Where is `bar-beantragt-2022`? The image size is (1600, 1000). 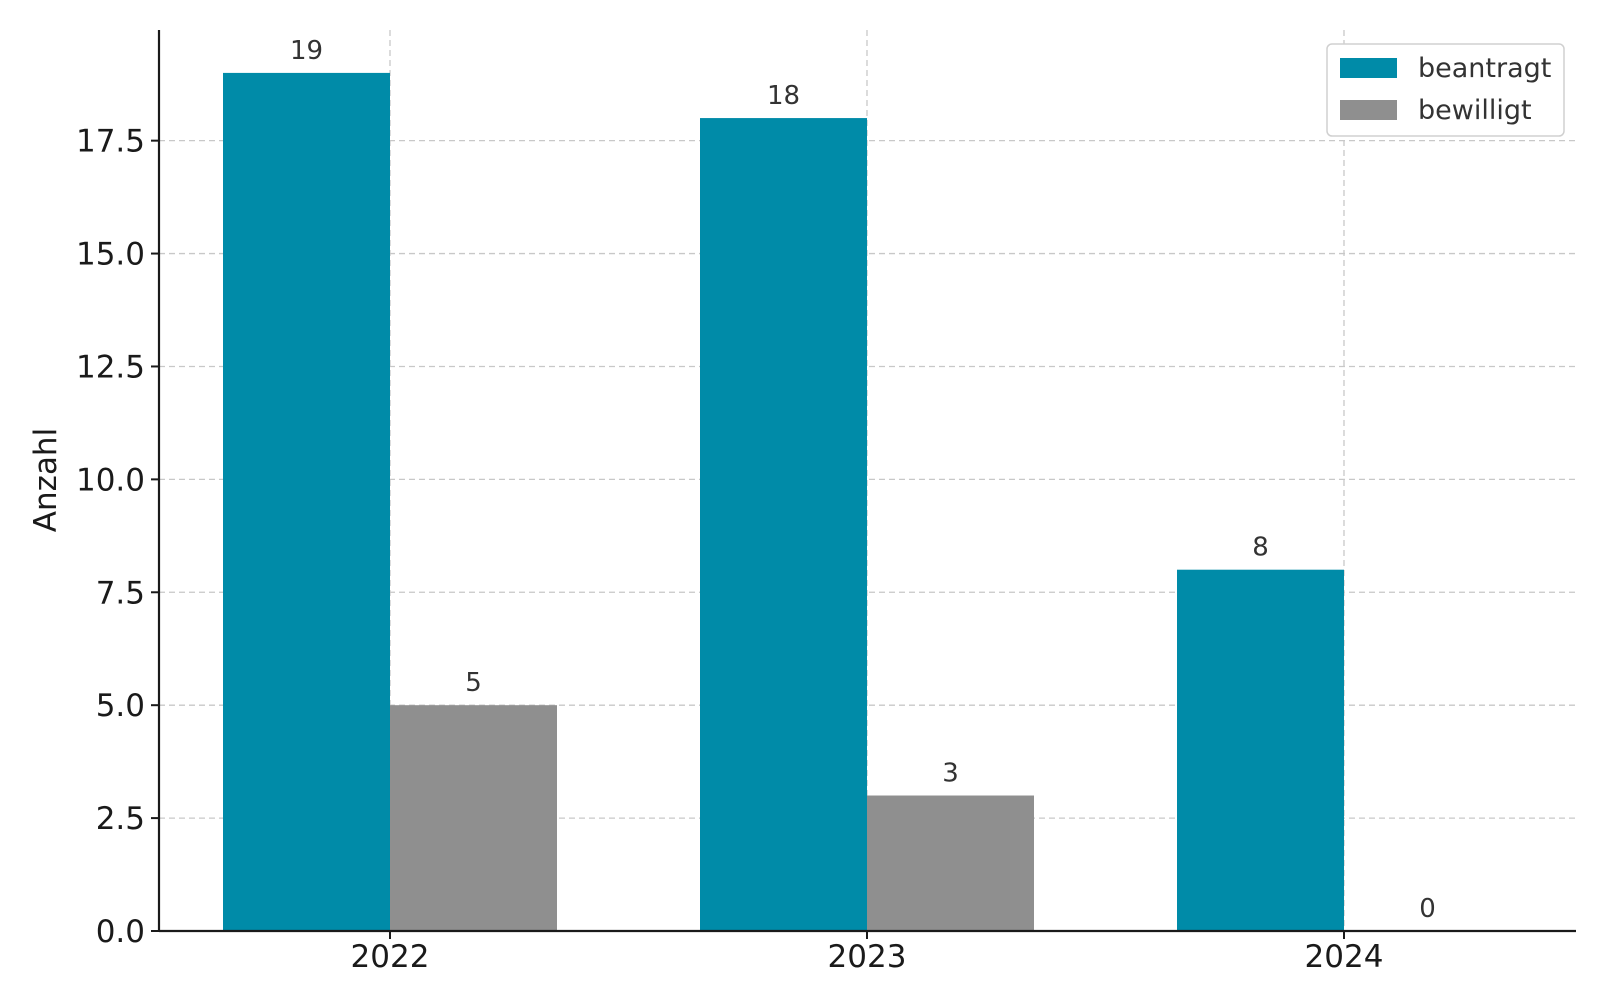
bar-beantragt-2022 is located at coordinates (306, 501).